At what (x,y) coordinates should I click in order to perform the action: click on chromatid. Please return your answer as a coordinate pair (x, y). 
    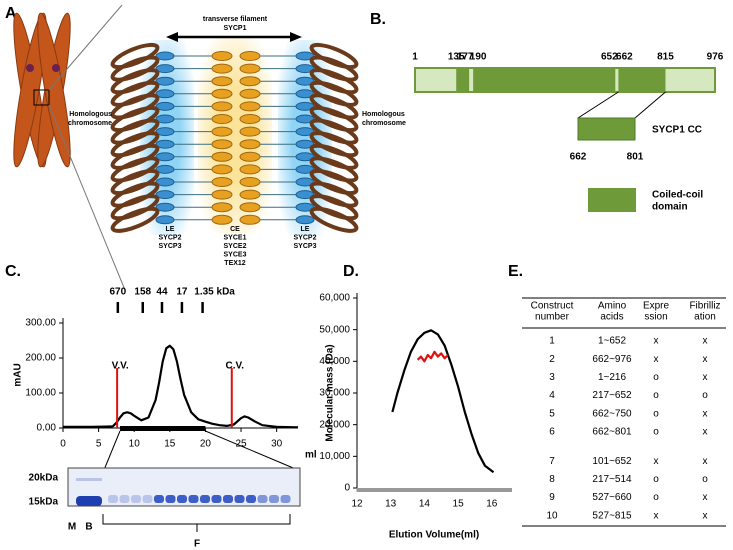
    Looking at the image, I should click on (30, 90).